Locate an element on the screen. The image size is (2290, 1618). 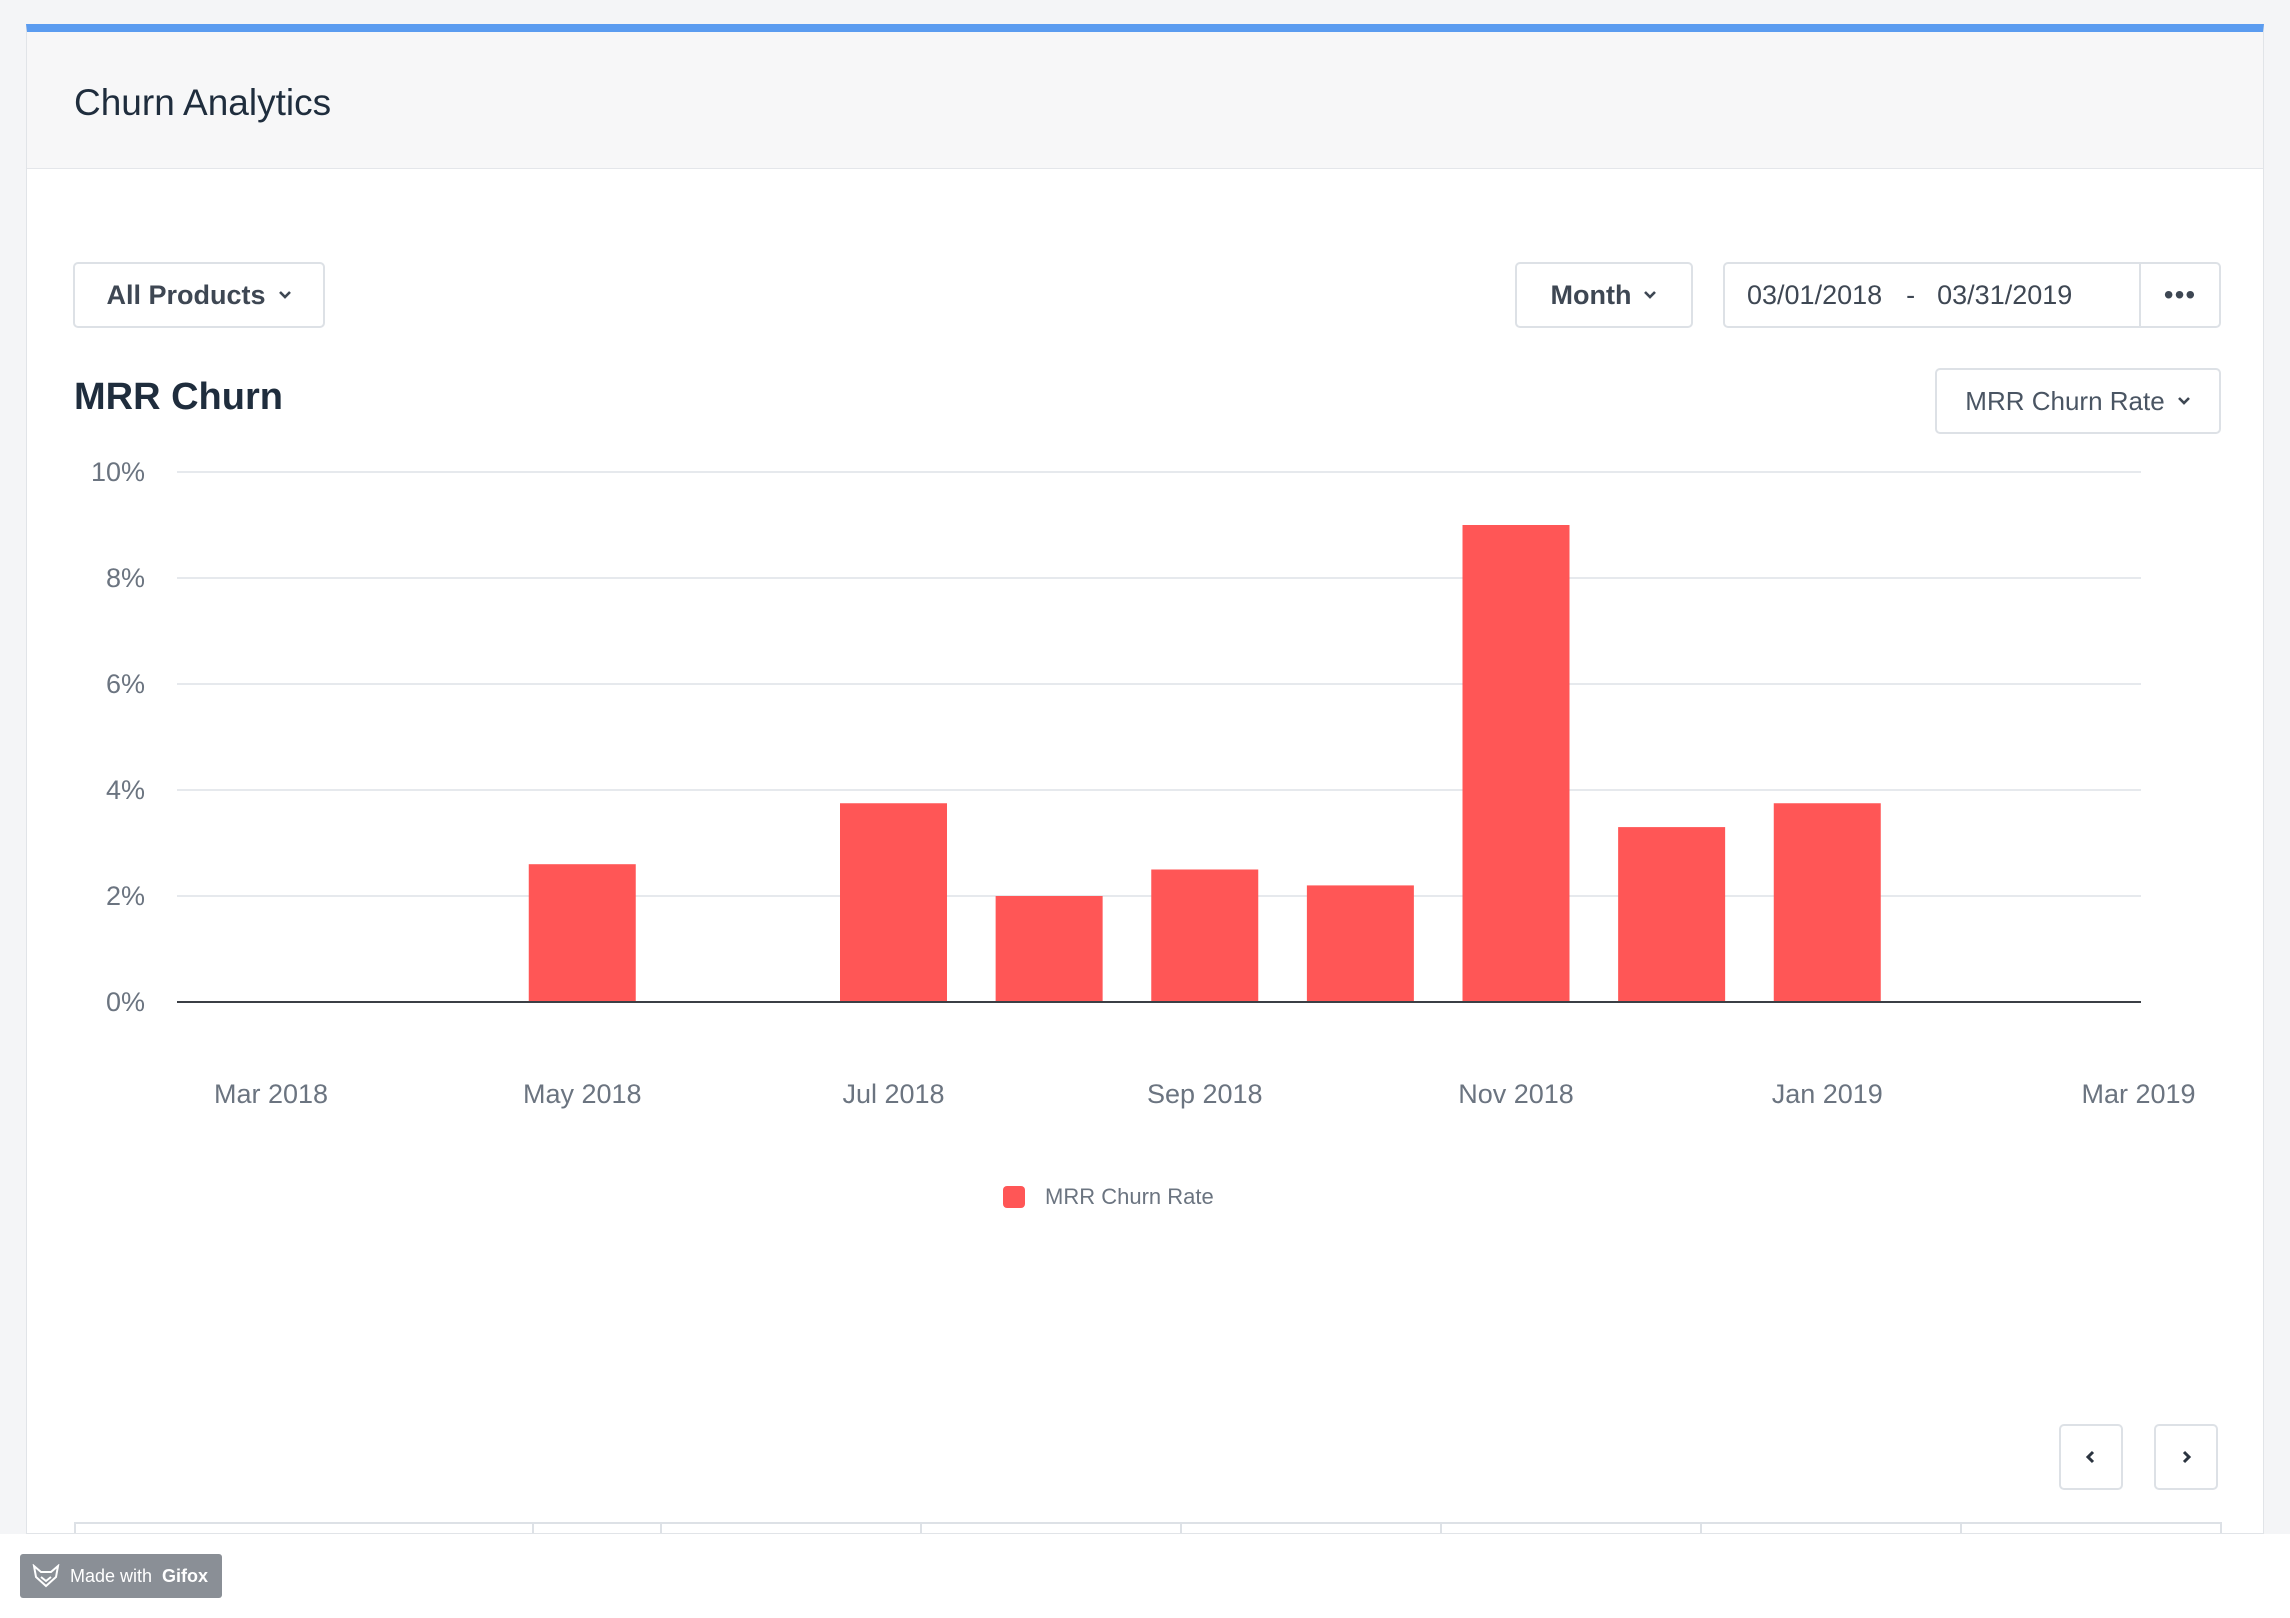
product-filter-dropdown: All Products is located at coordinates (199, 295).